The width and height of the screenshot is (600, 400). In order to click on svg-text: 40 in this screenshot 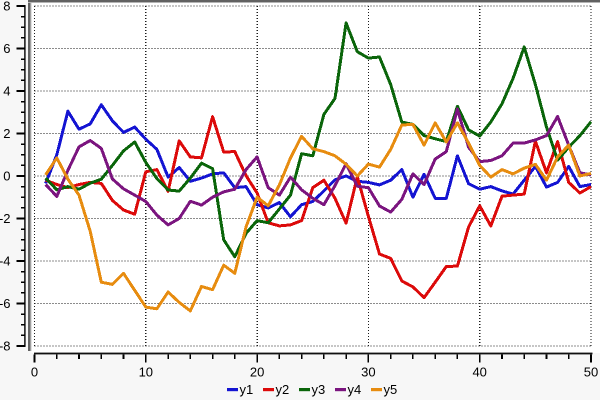, I will do `click(479, 372)`.